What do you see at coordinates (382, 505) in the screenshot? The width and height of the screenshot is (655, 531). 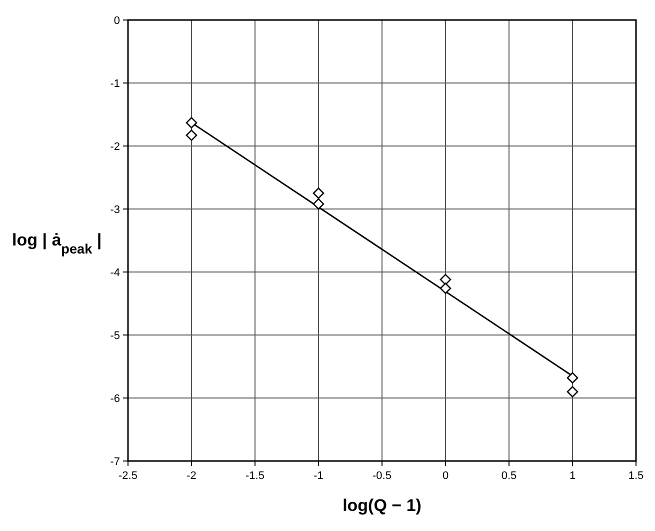 I see `x-axis-title: log(Q − 1)` at bounding box center [382, 505].